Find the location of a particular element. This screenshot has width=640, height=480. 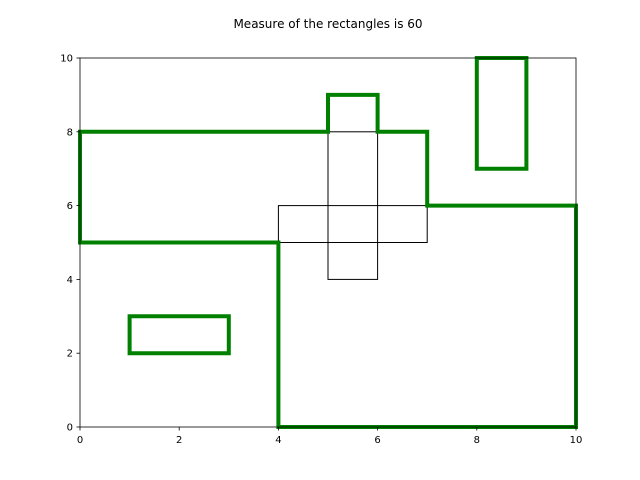

y-tick-label: 2 is located at coordinates (70, 354).